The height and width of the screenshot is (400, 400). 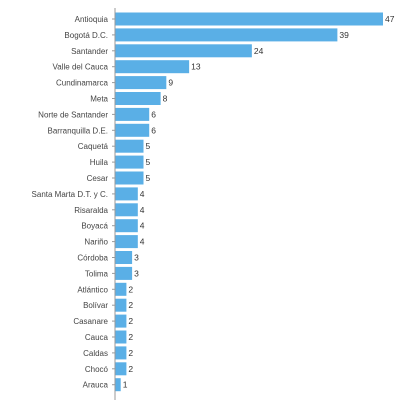 What do you see at coordinates (97, 337) in the screenshot?
I see `category-label: Cauca` at bounding box center [97, 337].